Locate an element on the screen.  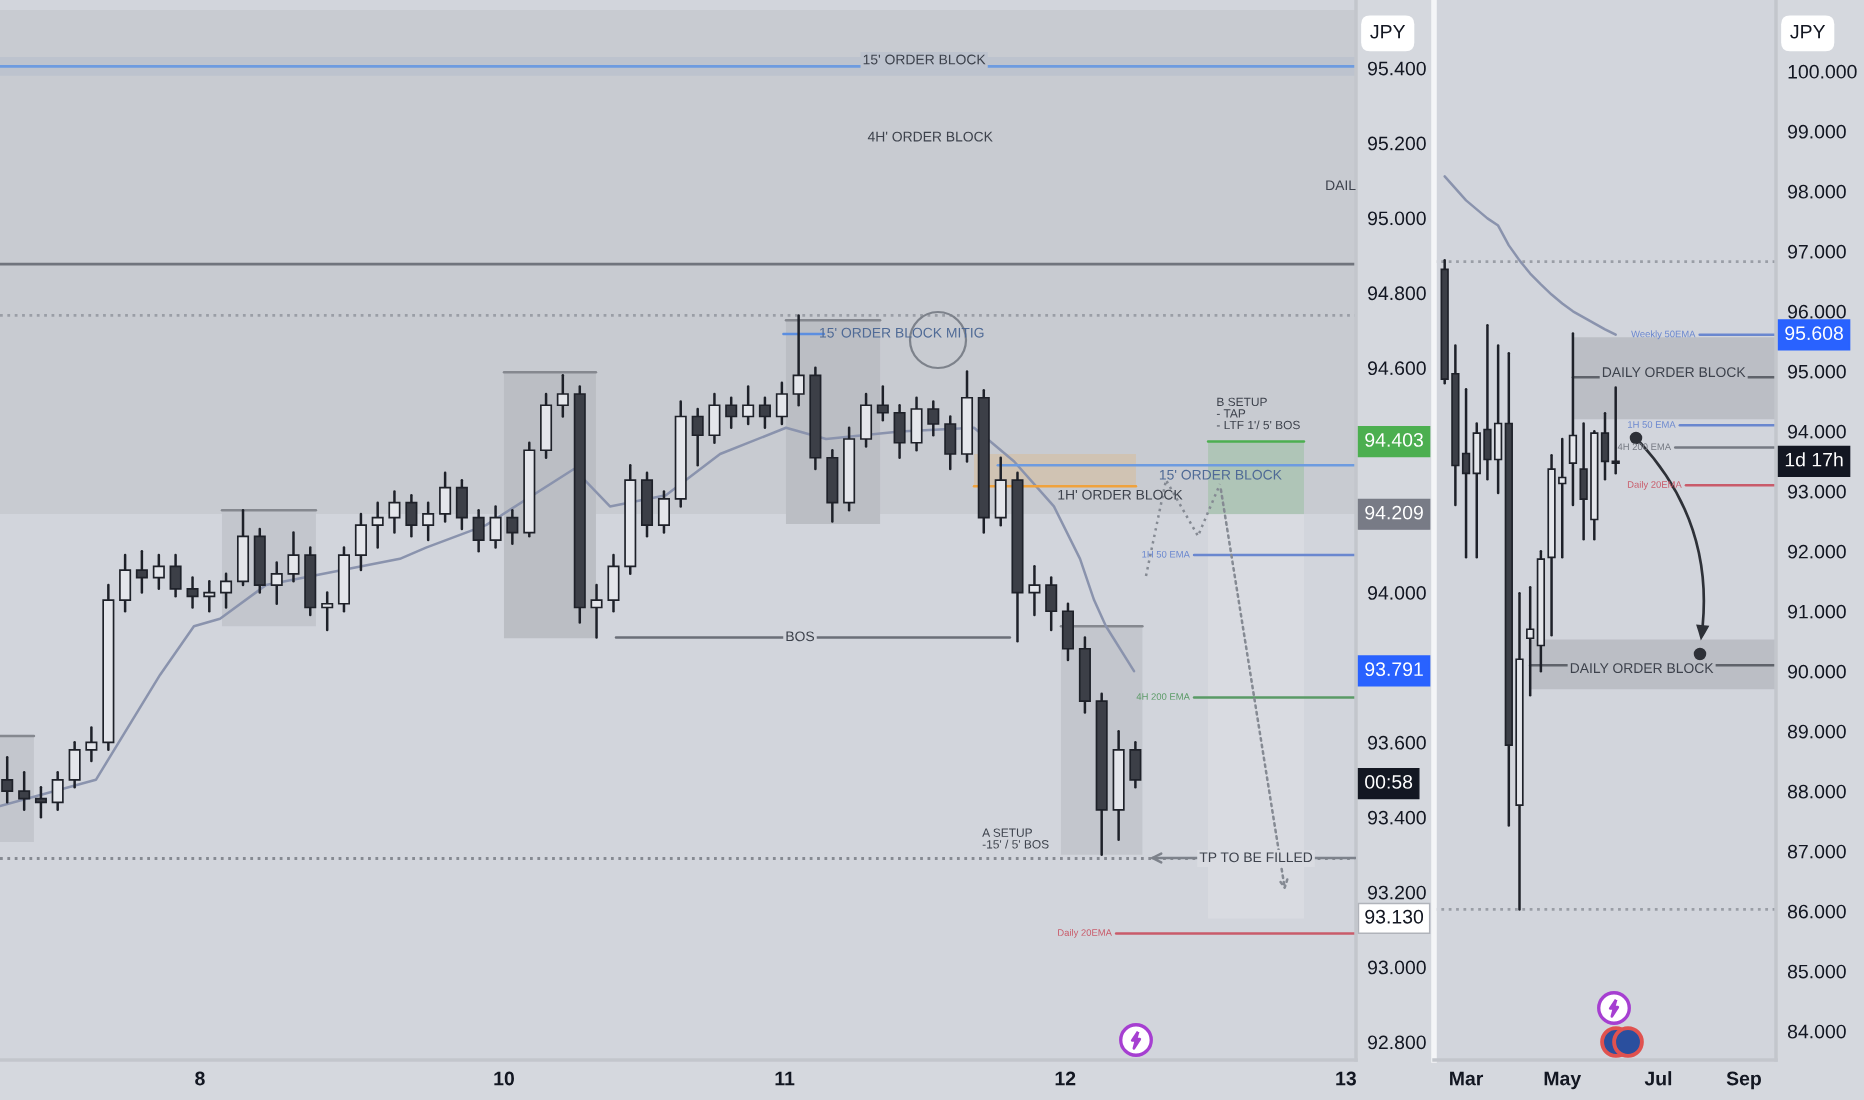
y-tick-label: 91.000 is located at coordinates (1817, 611).